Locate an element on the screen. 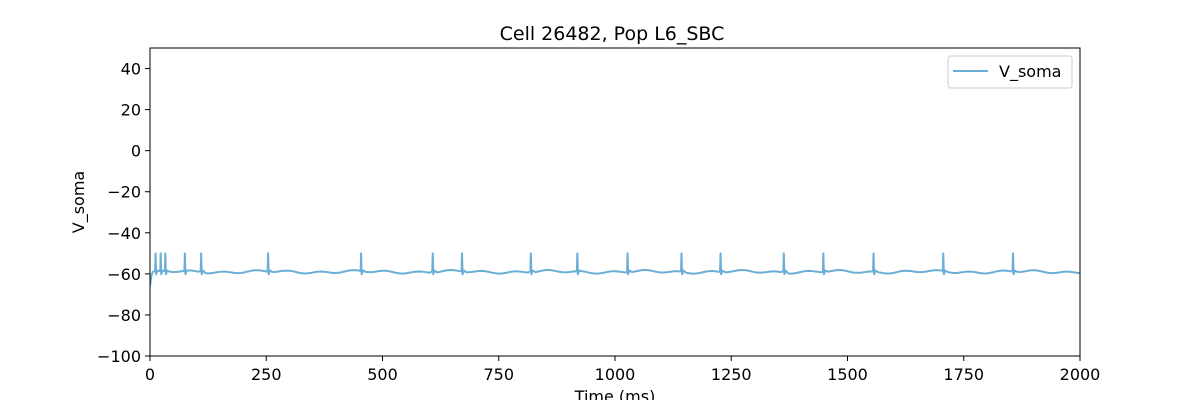 The image size is (1200, 400). x-tick-label: 1500 is located at coordinates (847, 374).